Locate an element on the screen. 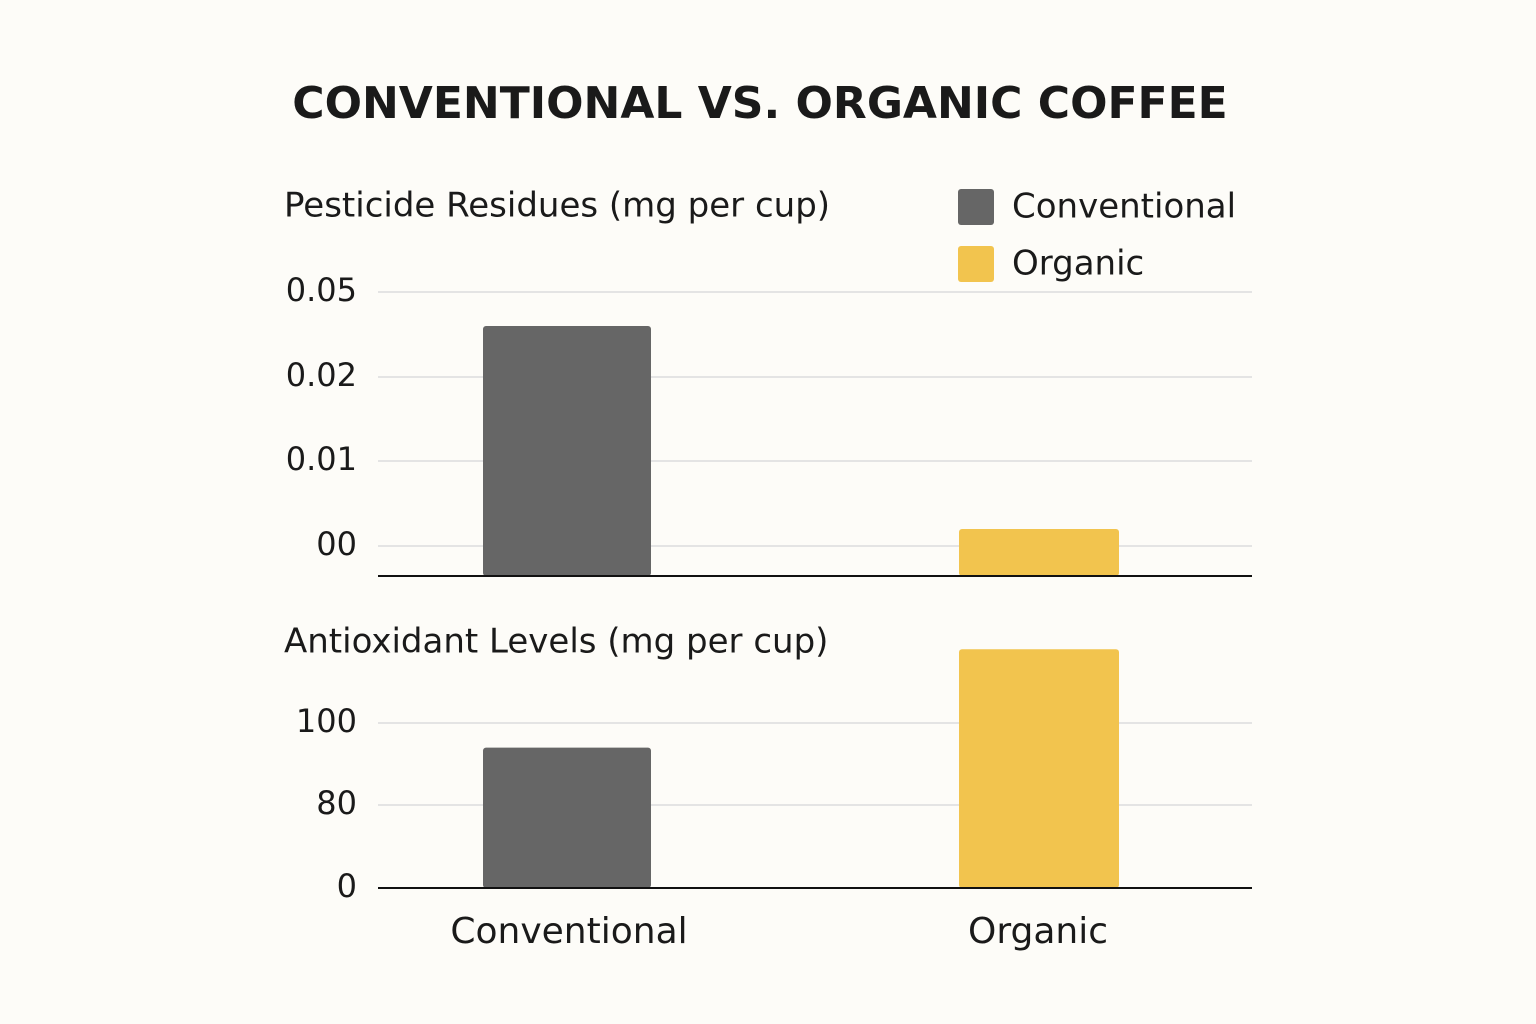 The height and width of the screenshot is (1024, 1536). chart-title: CONVENTIONAL VS. ORGANIC COFFEE is located at coordinates (759, 103).